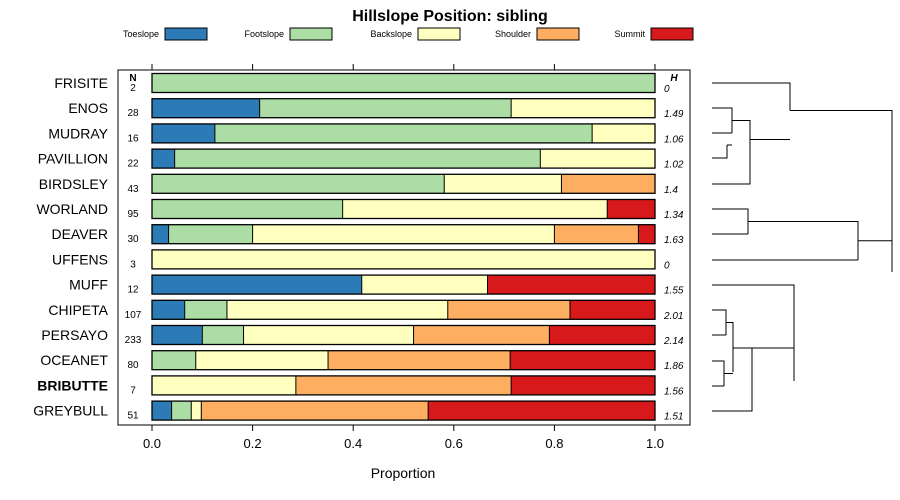 The width and height of the screenshot is (900, 500). I want to click on row-label: ENOS, so click(88, 108).